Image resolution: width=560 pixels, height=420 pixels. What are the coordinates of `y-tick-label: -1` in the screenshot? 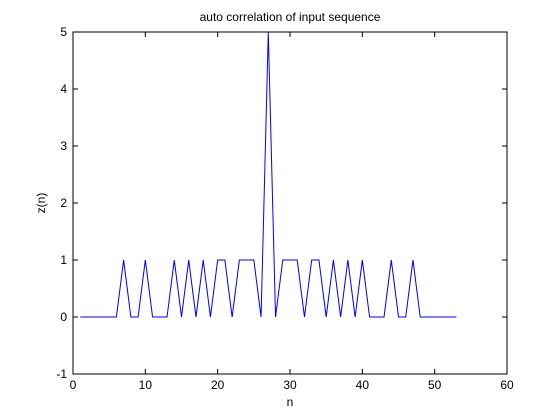 It's located at (61, 374).